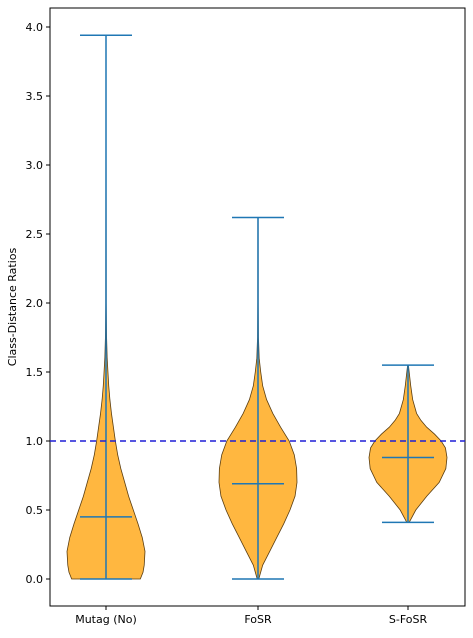 The height and width of the screenshot is (638, 473). I want to click on y-tick-label: 3.0, so click(35, 165).